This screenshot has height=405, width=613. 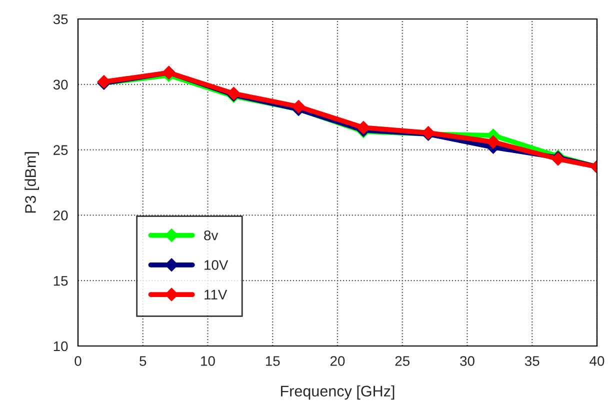 I want to click on x-tick-label: 30, so click(x=467, y=361).